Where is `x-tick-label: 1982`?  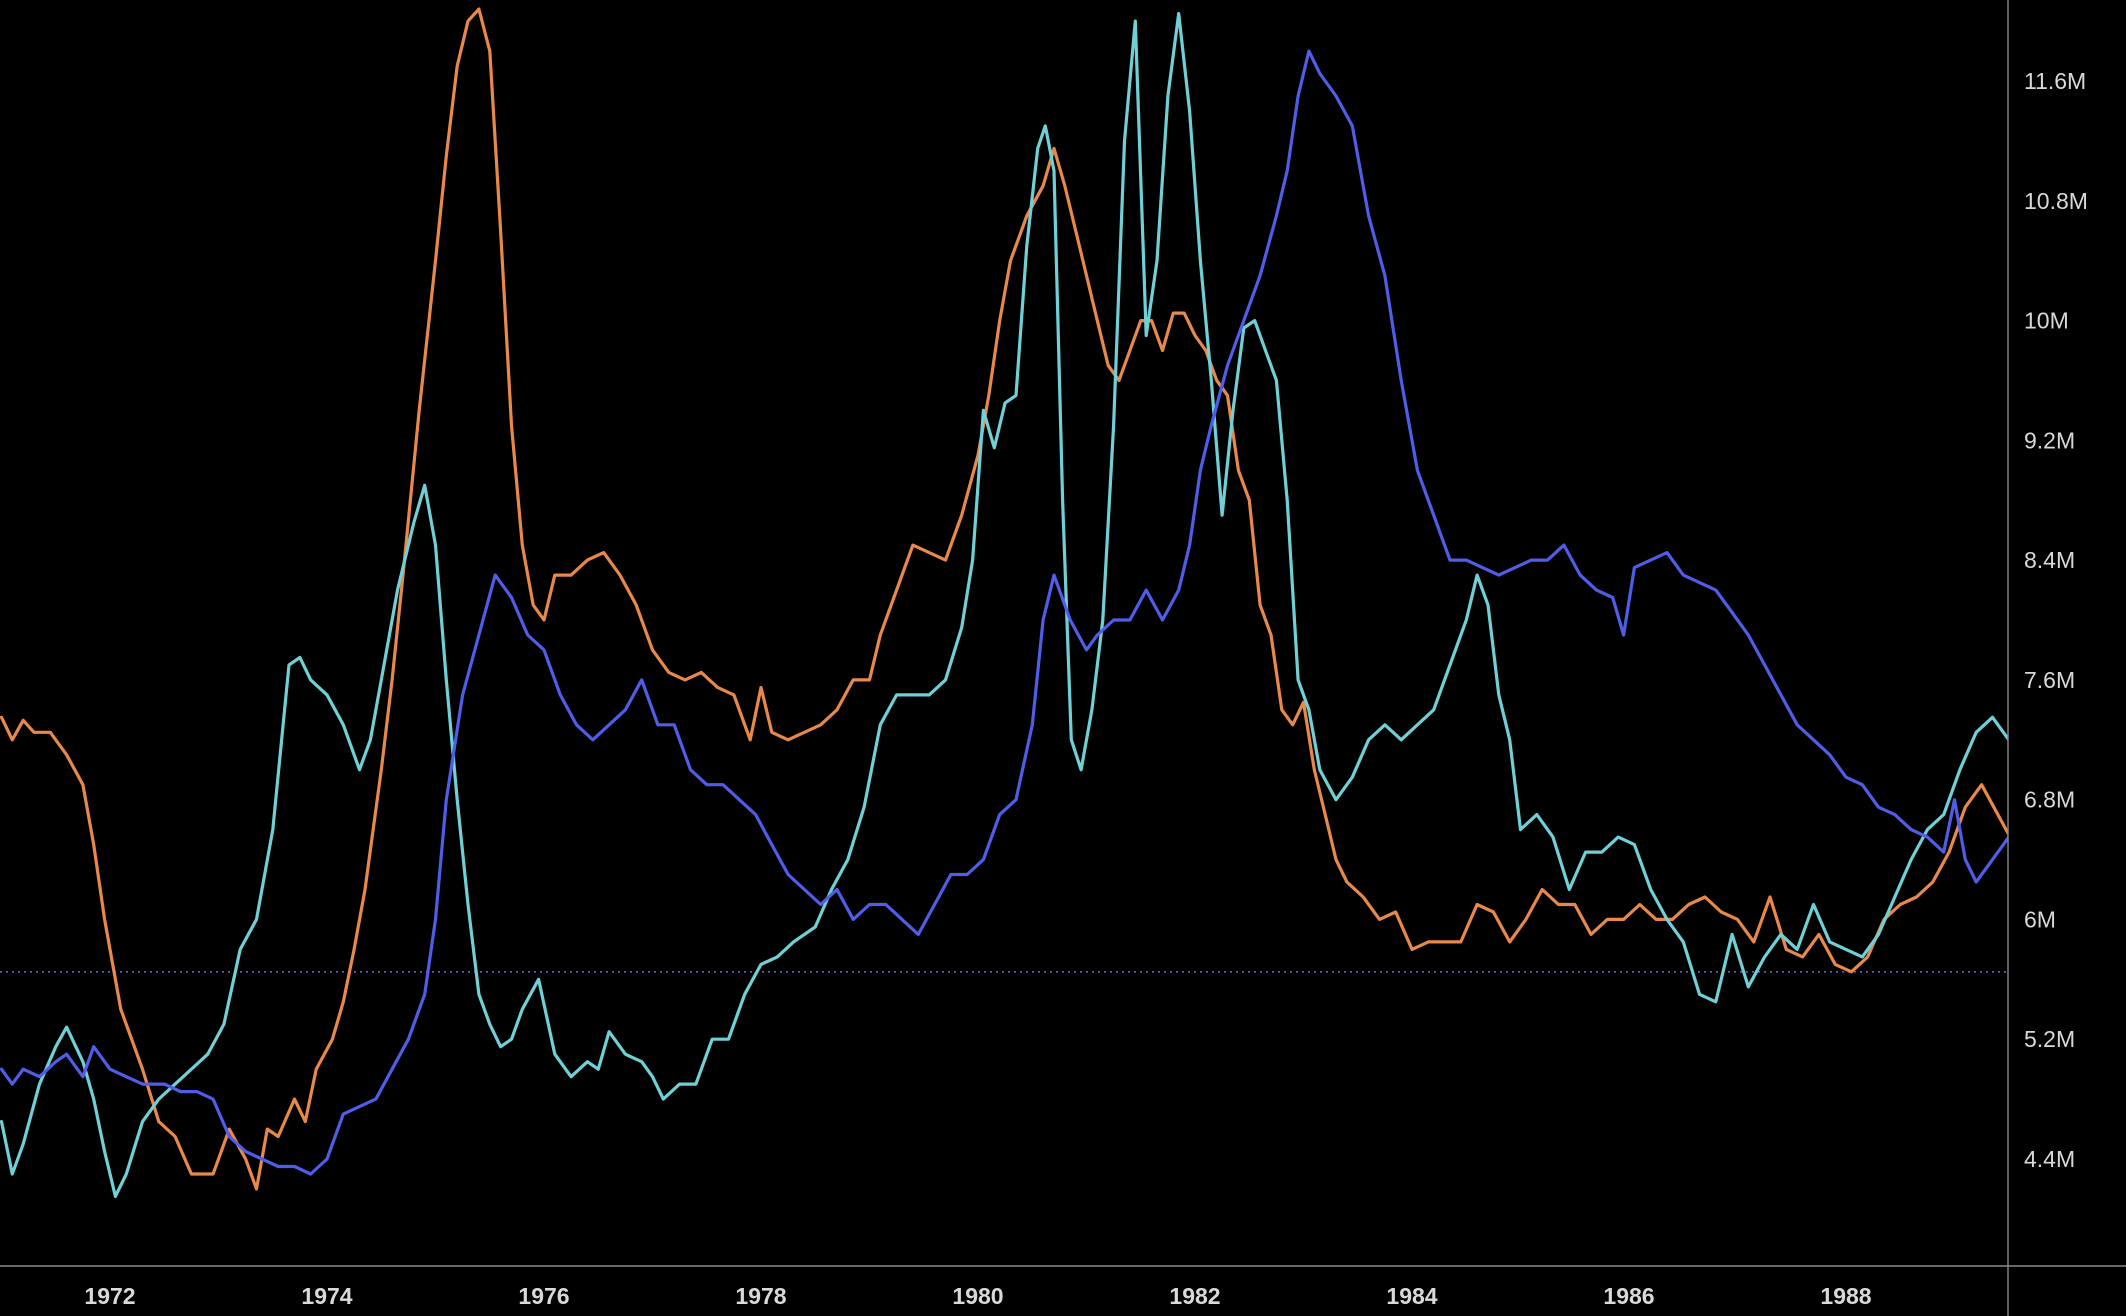 x-tick-label: 1982 is located at coordinates (1194, 1296).